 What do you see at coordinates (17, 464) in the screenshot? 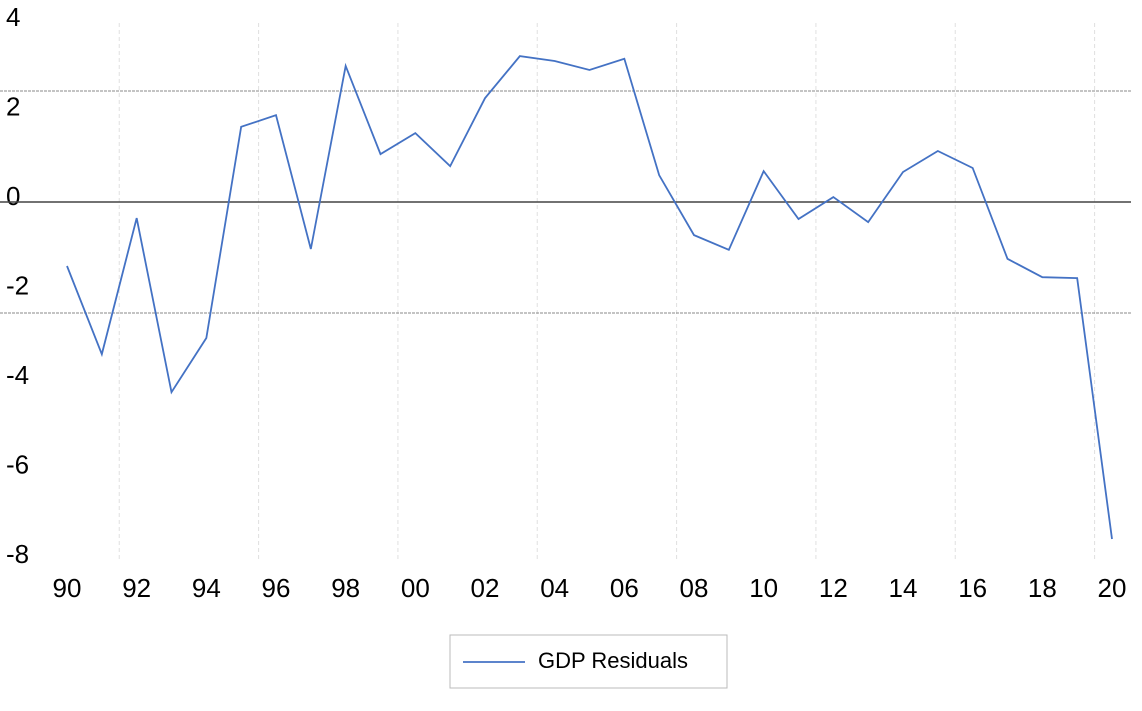
I see `y-tick-label: -6` at bounding box center [17, 464].